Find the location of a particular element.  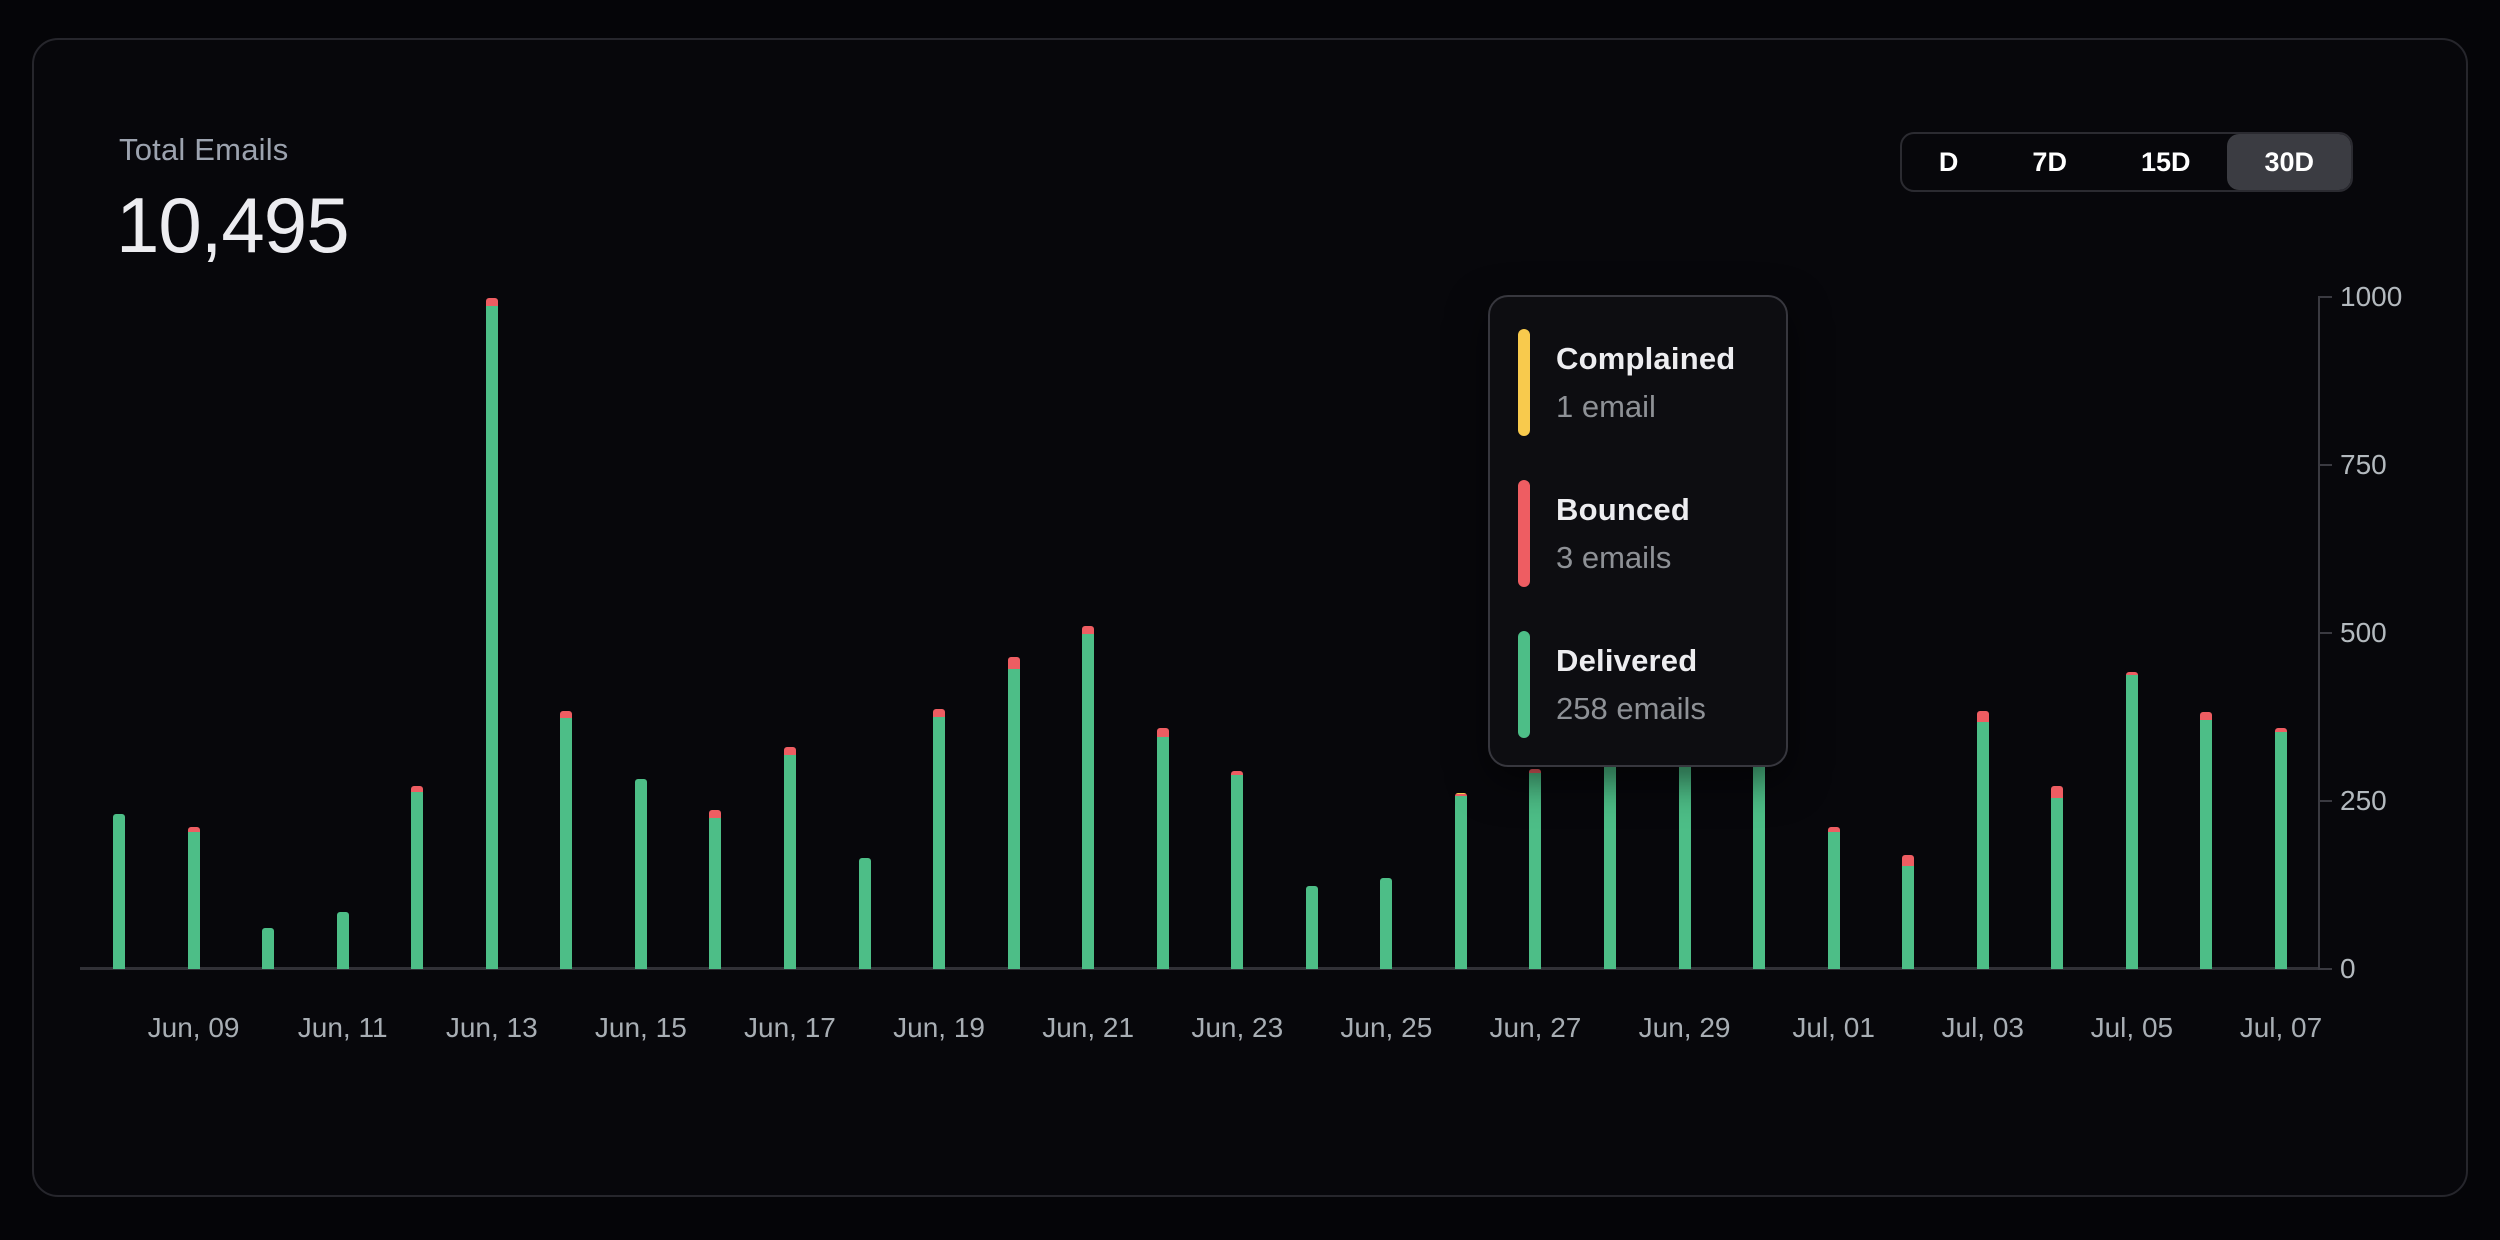

range-button-d: D is located at coordinates (1948, 162).